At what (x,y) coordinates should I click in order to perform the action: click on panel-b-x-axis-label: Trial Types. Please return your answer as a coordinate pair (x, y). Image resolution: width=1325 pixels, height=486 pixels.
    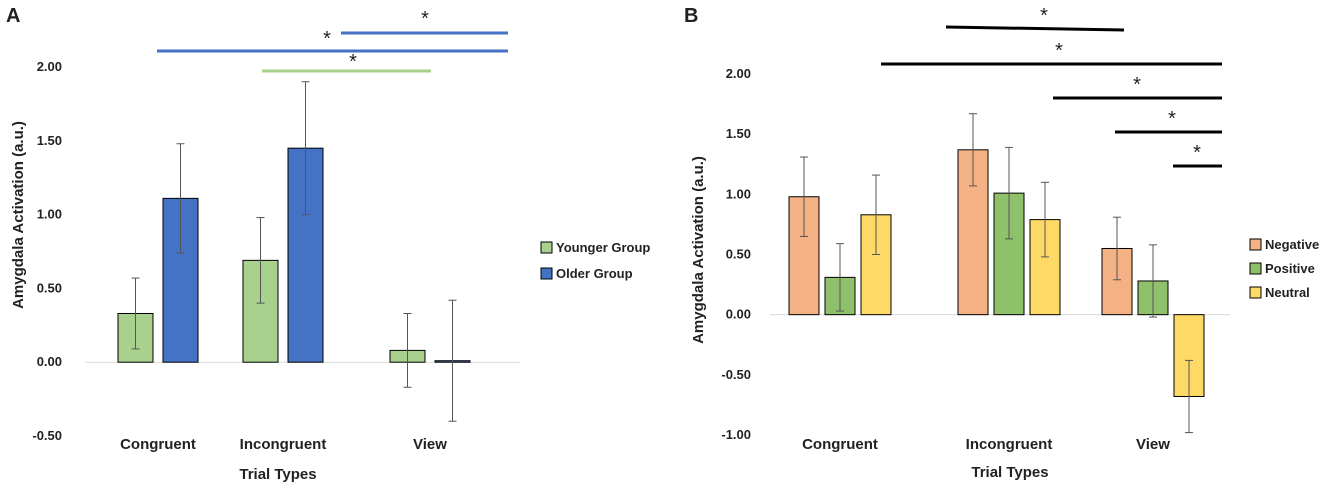
    Looking at the image, I should click on (1009, 472).